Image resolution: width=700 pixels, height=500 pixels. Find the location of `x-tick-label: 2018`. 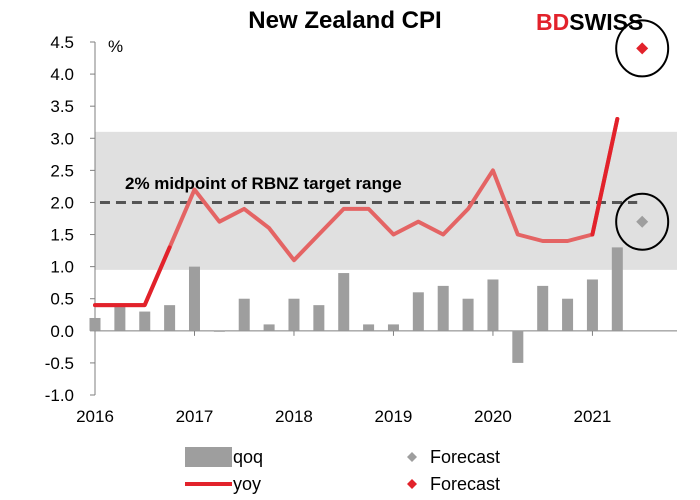

x-tick-label: 2018 is located at coordinates (294, 416).